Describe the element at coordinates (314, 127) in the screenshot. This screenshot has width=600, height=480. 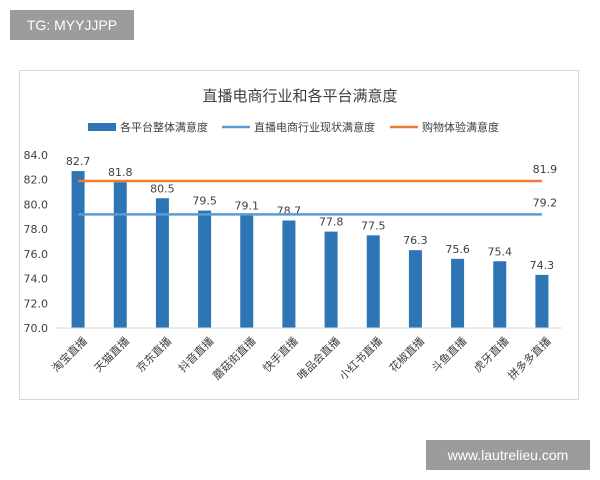
I see `legend-label-industry-line: 直播电商行业现状满意度` at that location.